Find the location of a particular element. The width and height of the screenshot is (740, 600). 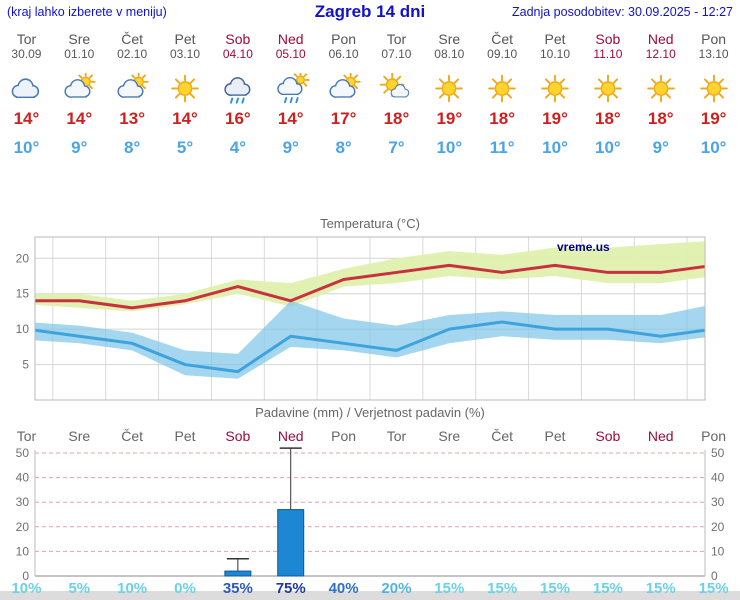

day-column: Tor 30.09 14° 10° is located at coordinates (26, 94).